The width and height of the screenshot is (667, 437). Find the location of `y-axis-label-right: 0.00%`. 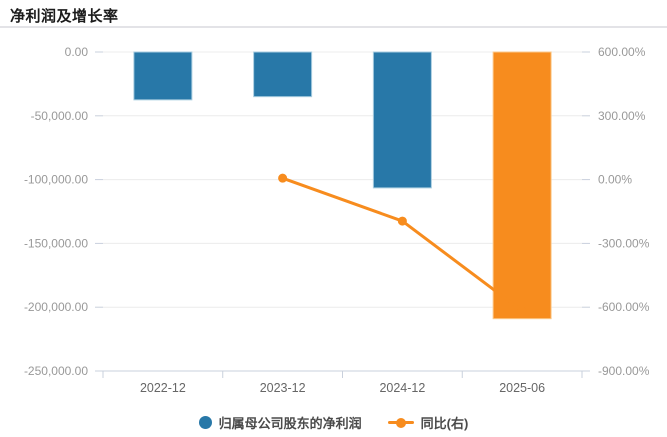

y-axis-label-right: 0.00% is located at coordinates (615, 180).